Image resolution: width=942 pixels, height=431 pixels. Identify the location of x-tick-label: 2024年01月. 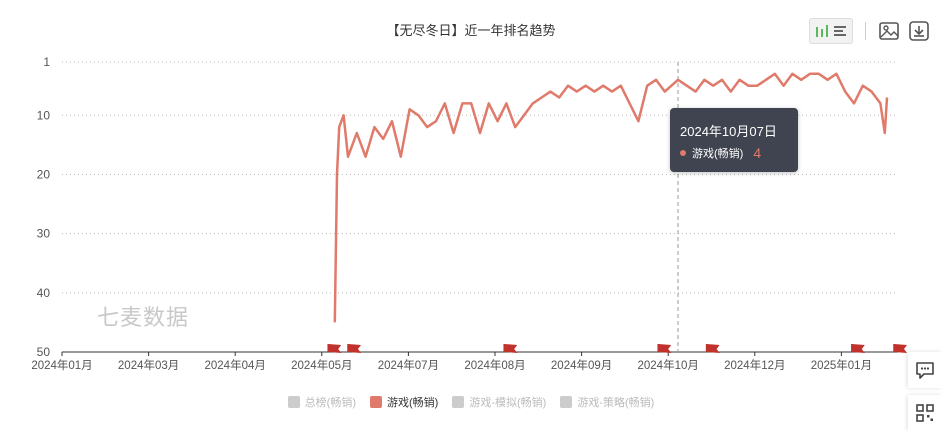
(61, 365).